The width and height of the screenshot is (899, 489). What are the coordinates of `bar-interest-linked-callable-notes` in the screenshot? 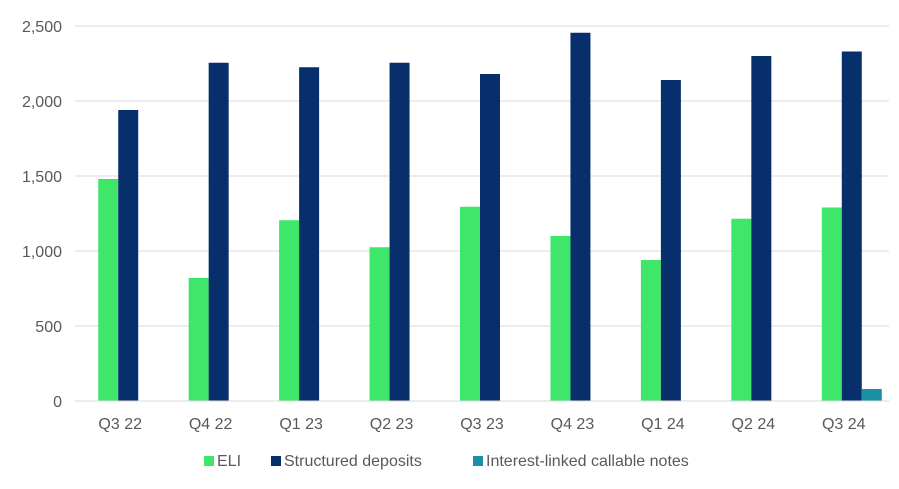 It's located at (871, 395).